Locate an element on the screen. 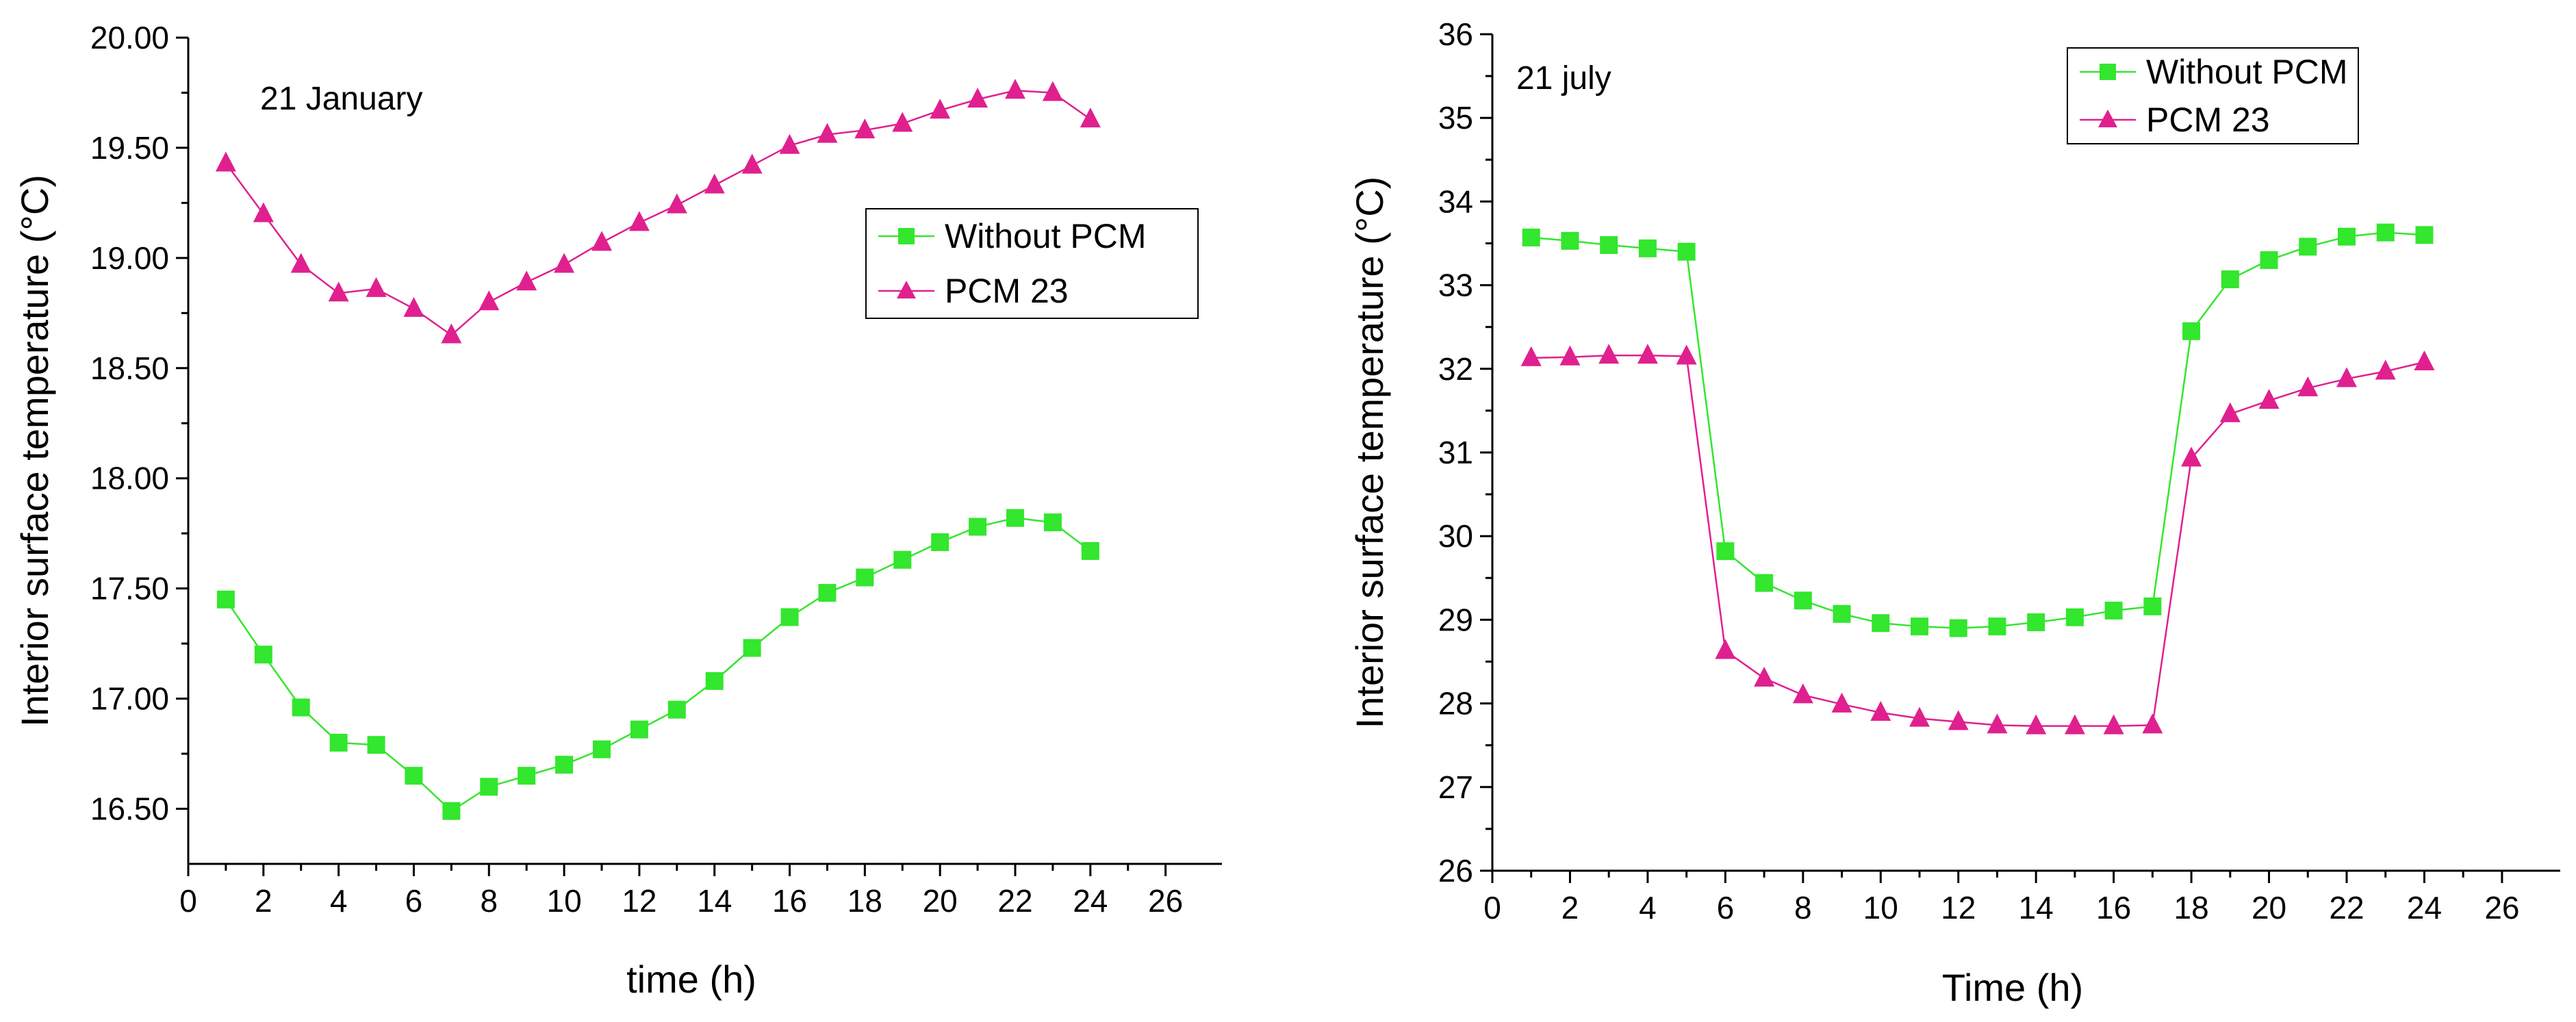  x-axis-title: time (h) is located at coordinates (691, 979).